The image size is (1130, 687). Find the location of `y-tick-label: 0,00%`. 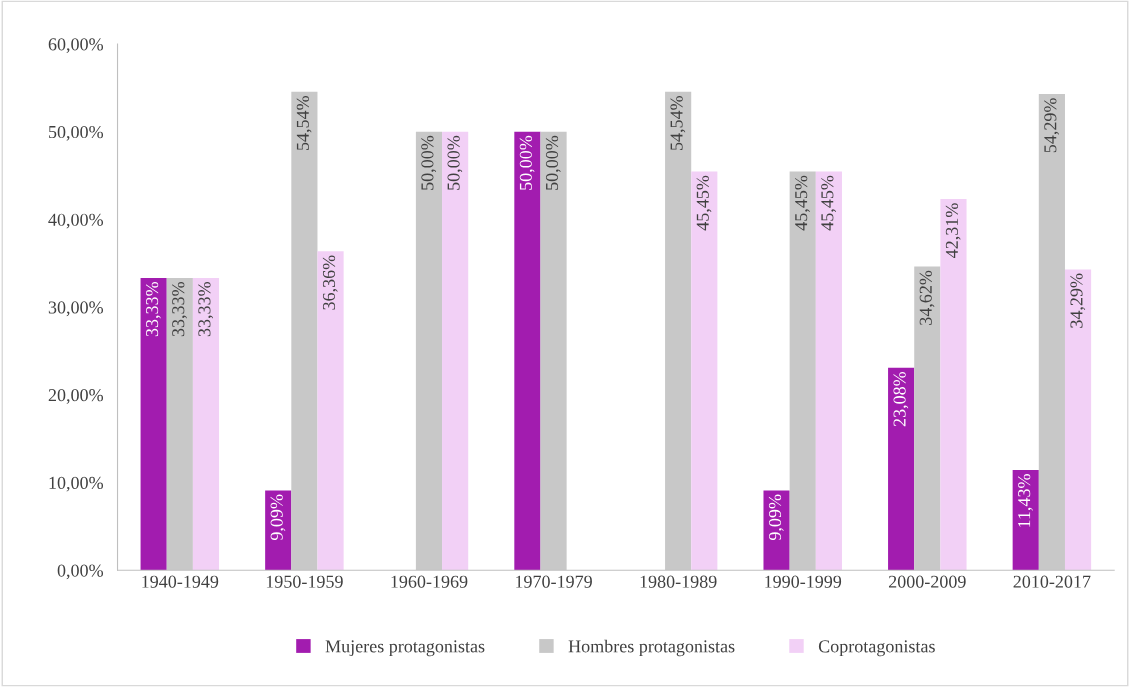

y-tick-label: 0,00% is located at coordinates (80, 572).